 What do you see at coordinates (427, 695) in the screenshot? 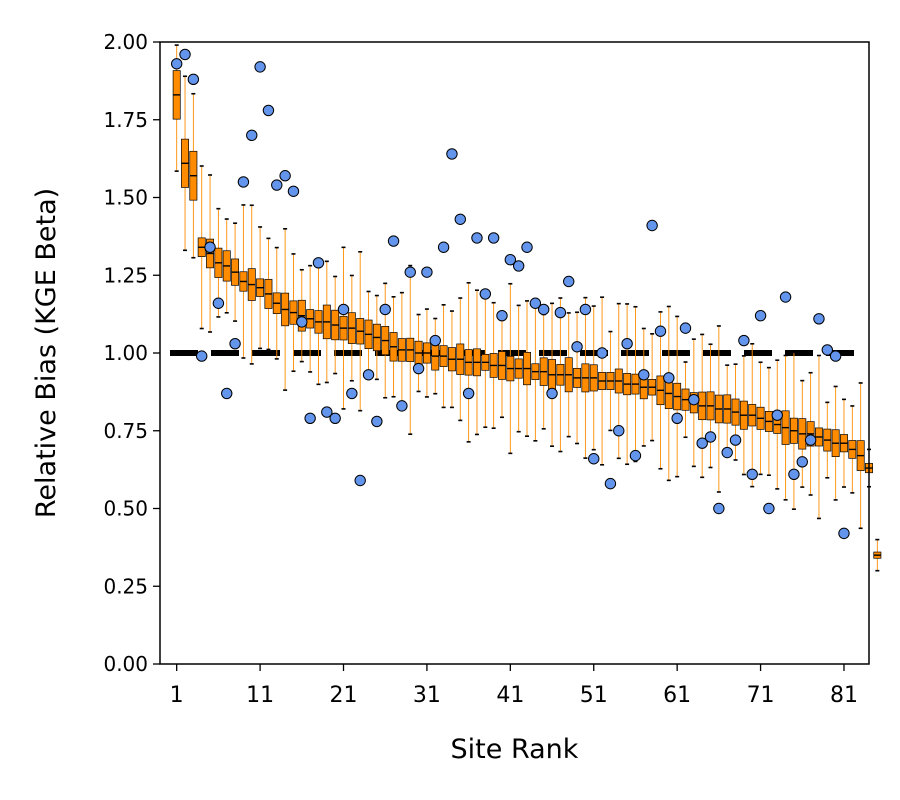
I see `x-tick-label: 31` at bounding box center [427, 695].